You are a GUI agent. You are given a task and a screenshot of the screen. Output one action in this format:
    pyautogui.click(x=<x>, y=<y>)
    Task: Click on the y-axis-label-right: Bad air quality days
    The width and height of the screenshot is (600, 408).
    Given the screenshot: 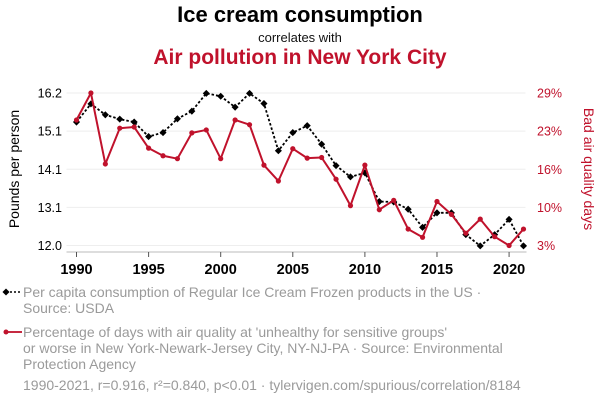 What is the action you would take?
    pyautogui.click(x=589, y=169)
    